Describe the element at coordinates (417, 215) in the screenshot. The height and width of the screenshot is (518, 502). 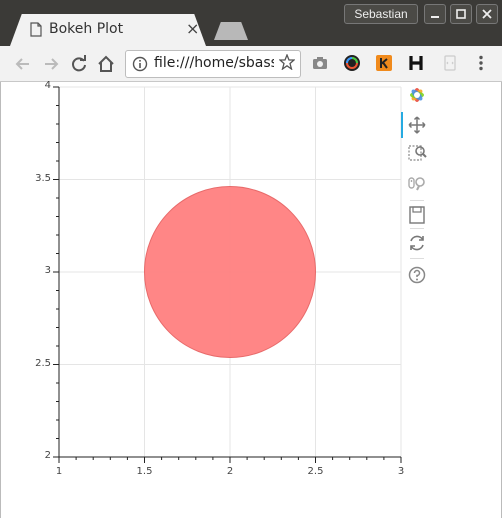
I see `save-tool-icon` at that location.